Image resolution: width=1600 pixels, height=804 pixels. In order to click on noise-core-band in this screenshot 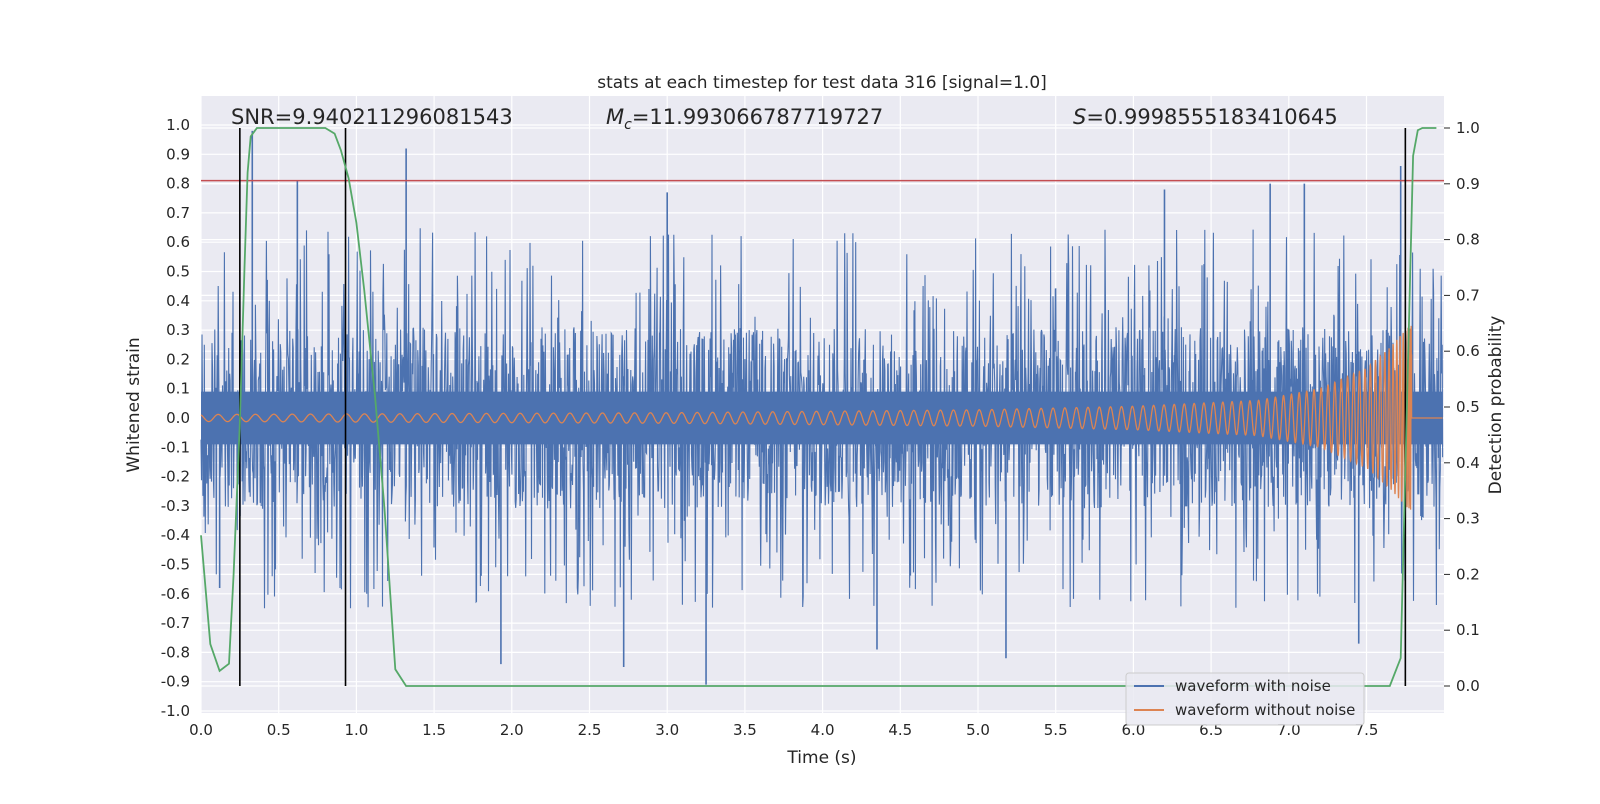, I will do `click(822, 418)`.